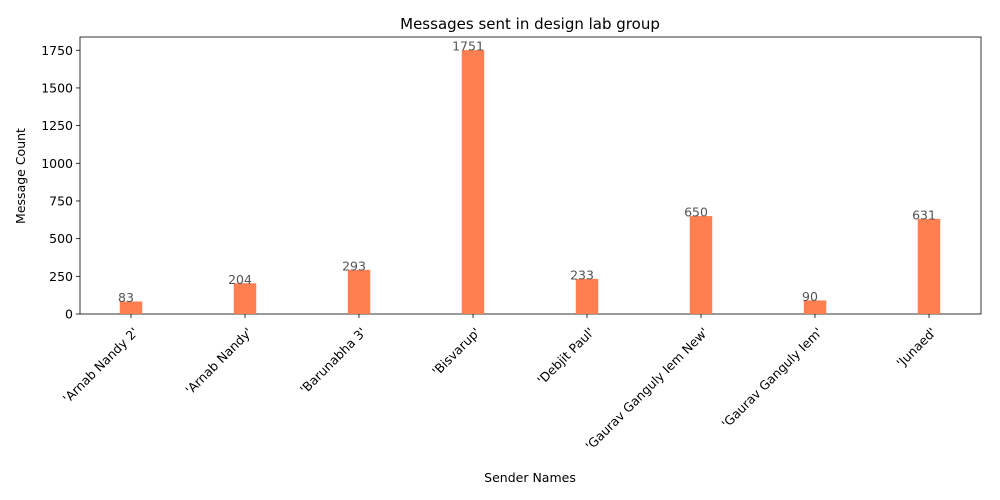 The image size is (1000, 500). I want to click on y-tick-label: 500, so click(61, 238).